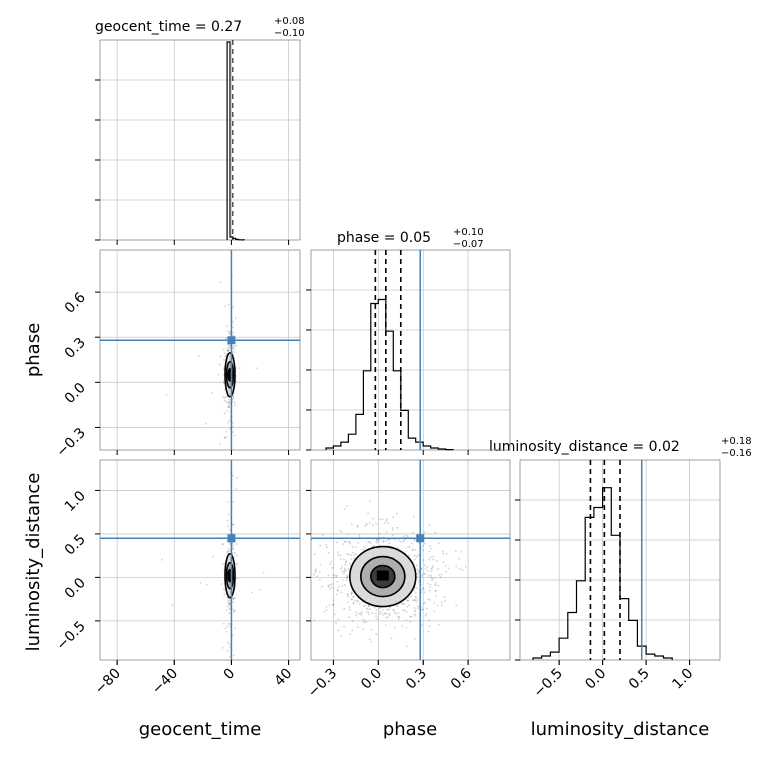  What do you see at coordinates (289, 33) in the screenshot?
I see `title-geocent-time-sub: −0.10` at bounding box center [289, 33].